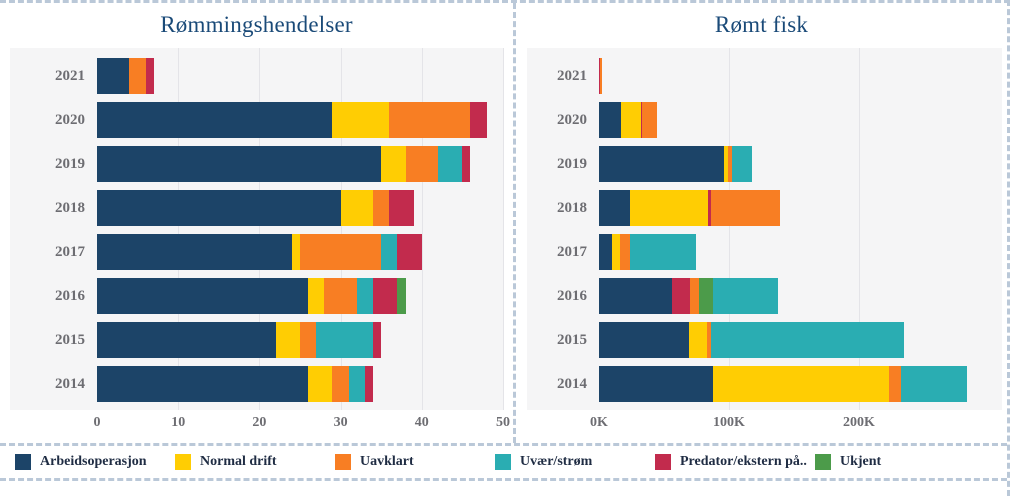 Image resolution: width=1010 pixels, height=496 pixels. I want to click on legend-label: Uvær/strøm, so click(556, 461).